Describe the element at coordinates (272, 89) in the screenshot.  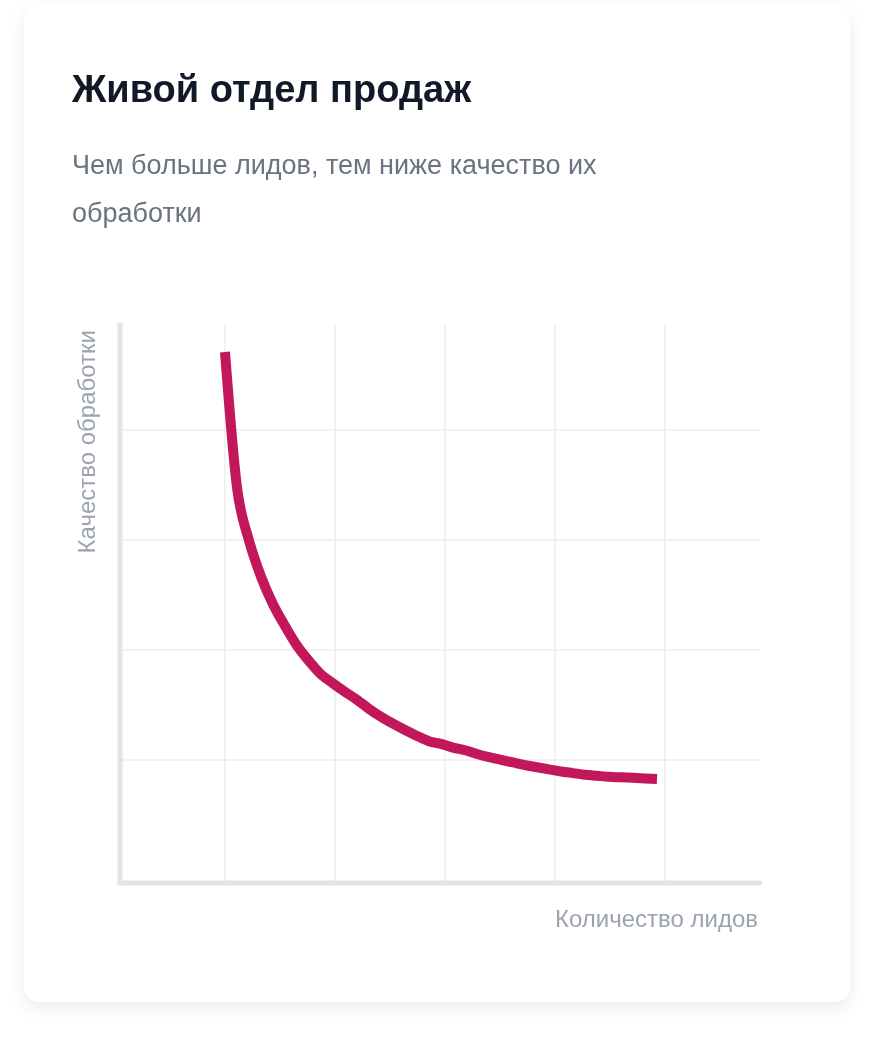
I see `chart-title: Живой отдел продаж` at that location.